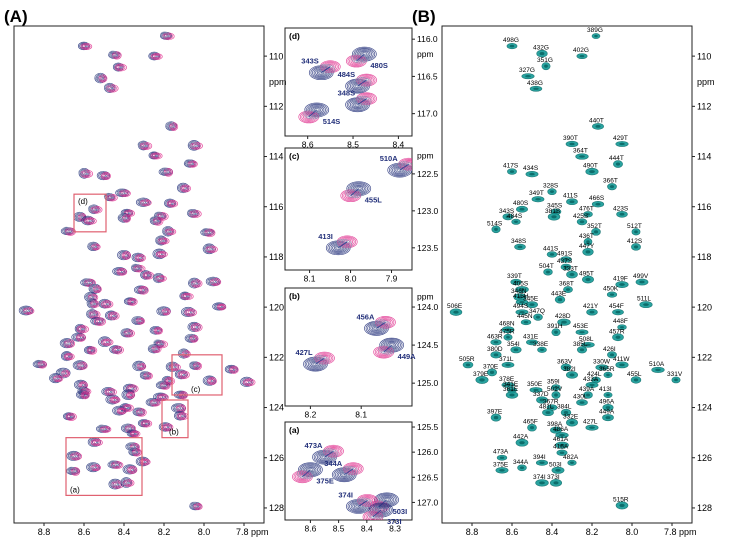 The height and width of the screenshot is (550, 732). Describe the element at coordinates (545, 60) in the screenshot. I see `panel-b-peak-label: 351G` at that location.